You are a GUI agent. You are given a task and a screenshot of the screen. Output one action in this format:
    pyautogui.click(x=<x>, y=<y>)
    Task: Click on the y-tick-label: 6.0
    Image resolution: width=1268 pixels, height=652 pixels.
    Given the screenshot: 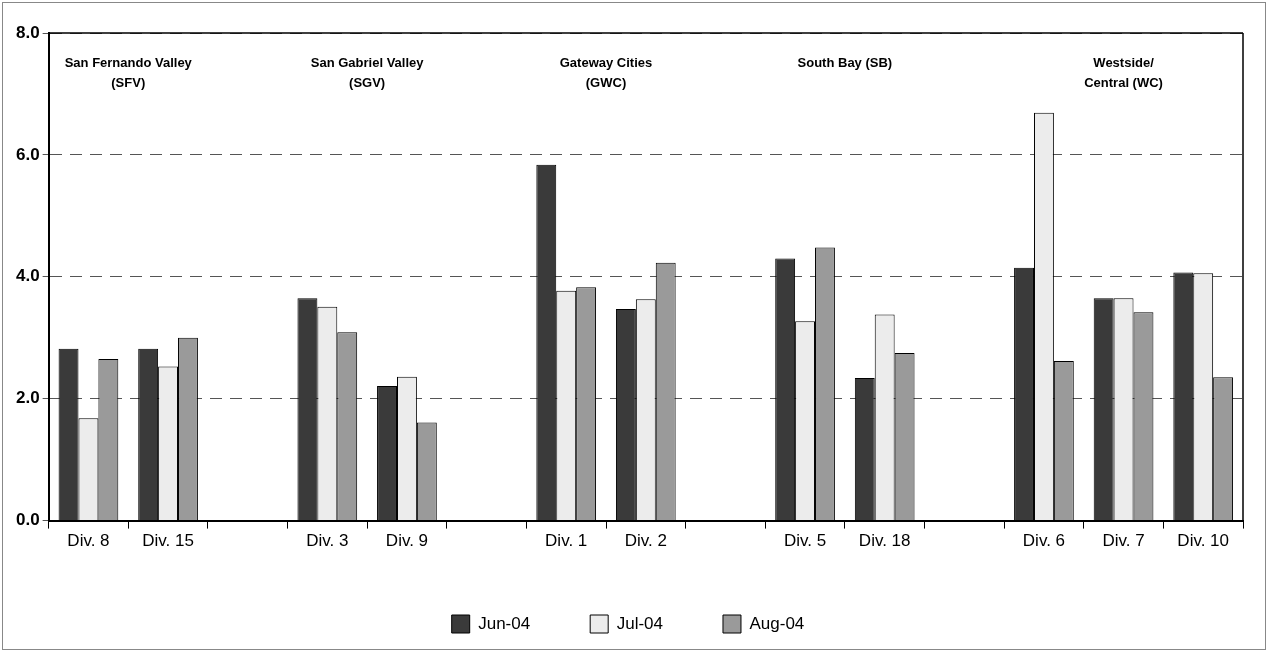 What is the action you would take?
    pyautogui.click(x=27, y=154)
    